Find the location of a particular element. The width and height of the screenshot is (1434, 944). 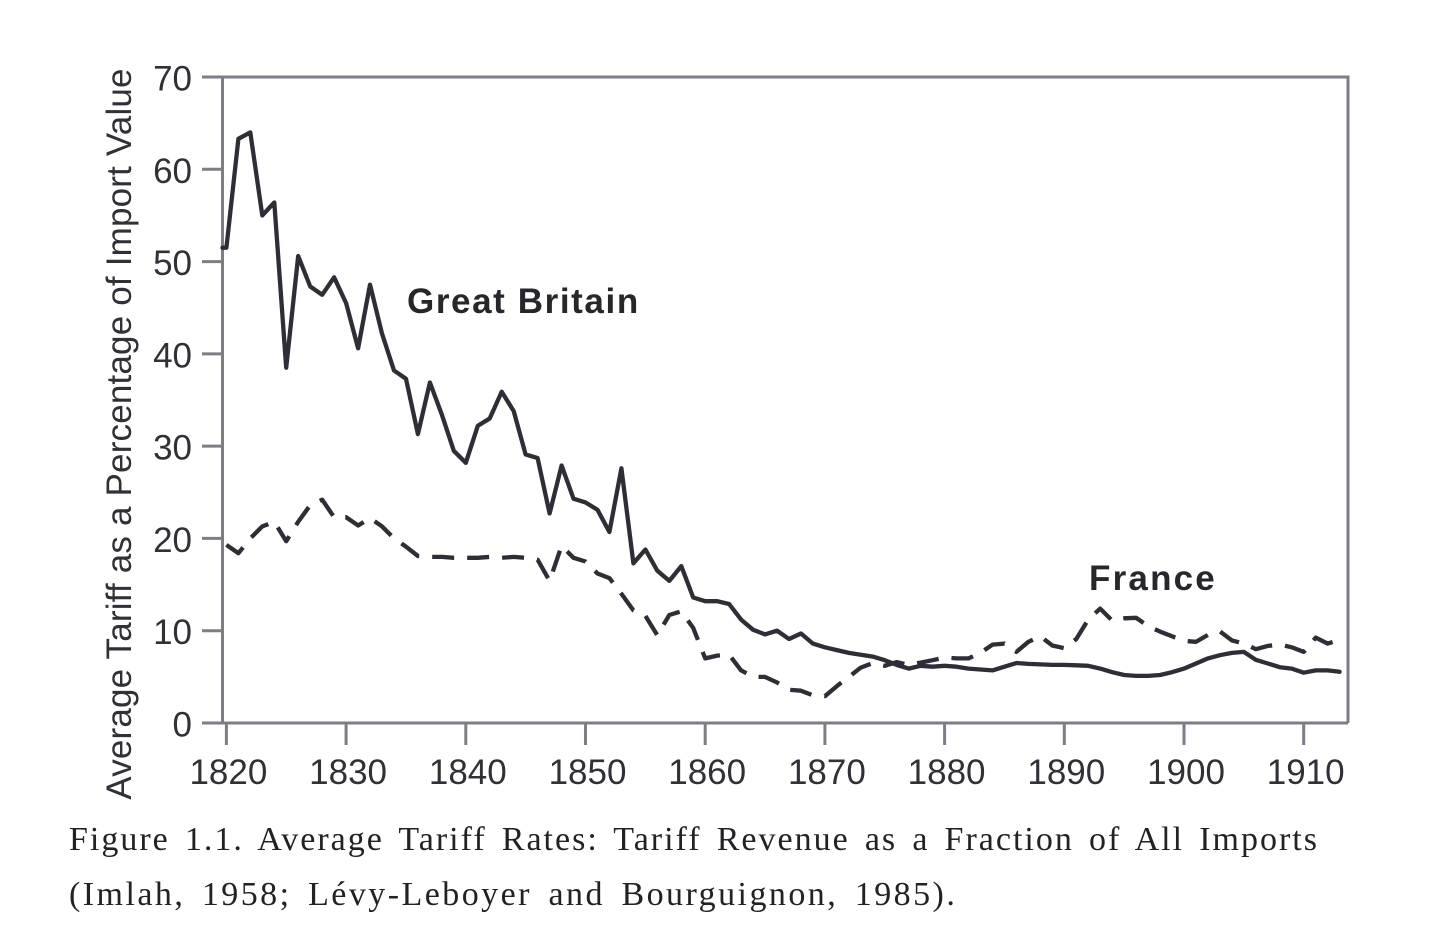

svg-text: 40 is located at coordinates (172, 355).